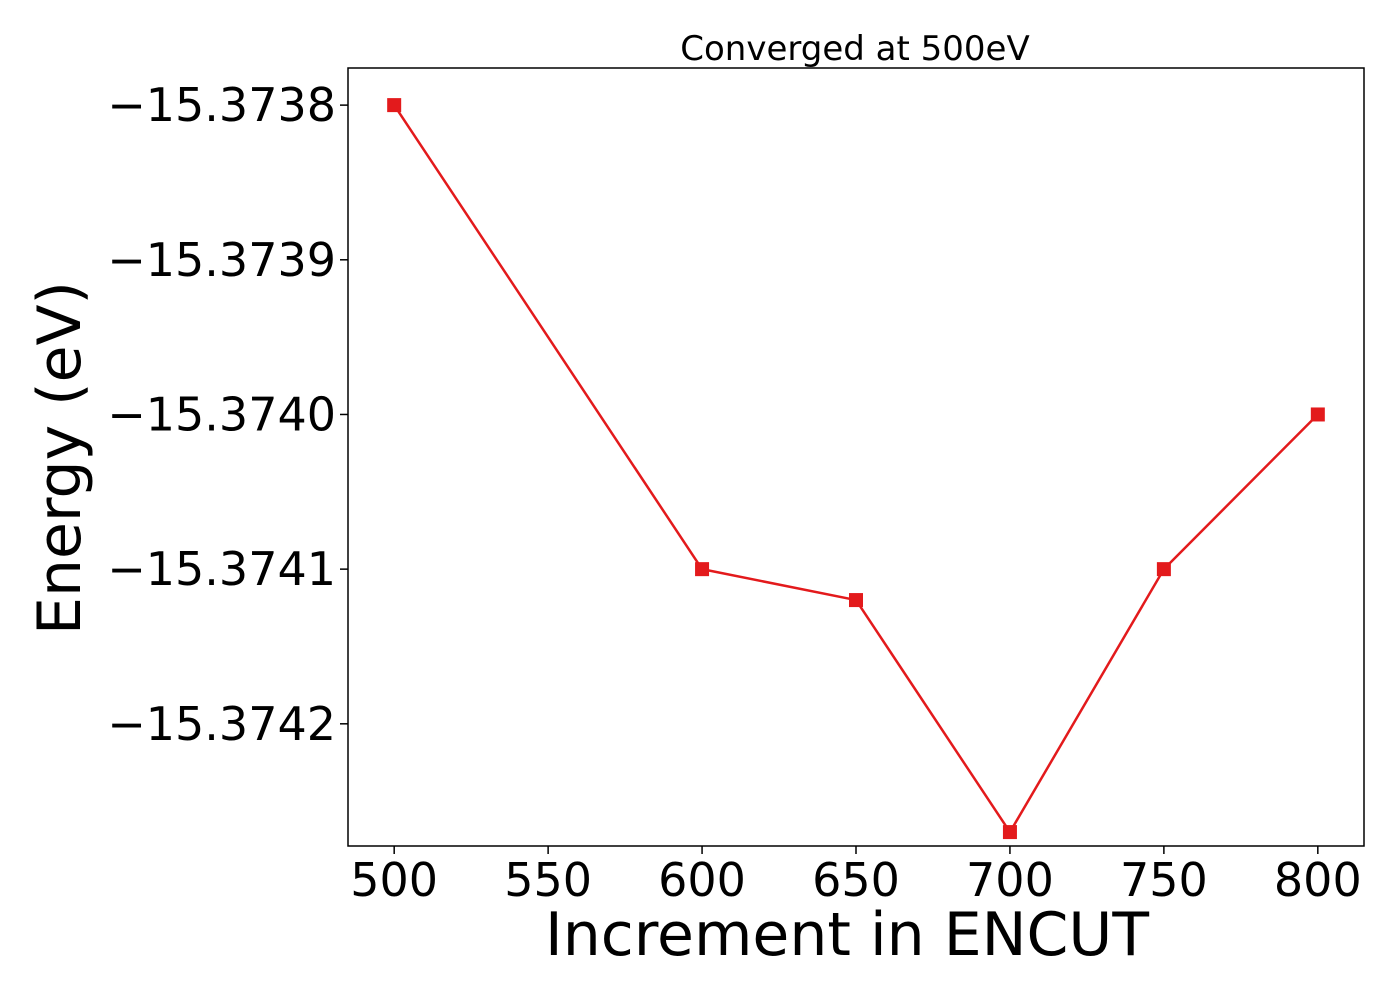 This screenshot has width=1400, height=1004. Describe the element at coordinates (1164, 880) in the screenshot. I see `x-tick-label: 750` at that location.